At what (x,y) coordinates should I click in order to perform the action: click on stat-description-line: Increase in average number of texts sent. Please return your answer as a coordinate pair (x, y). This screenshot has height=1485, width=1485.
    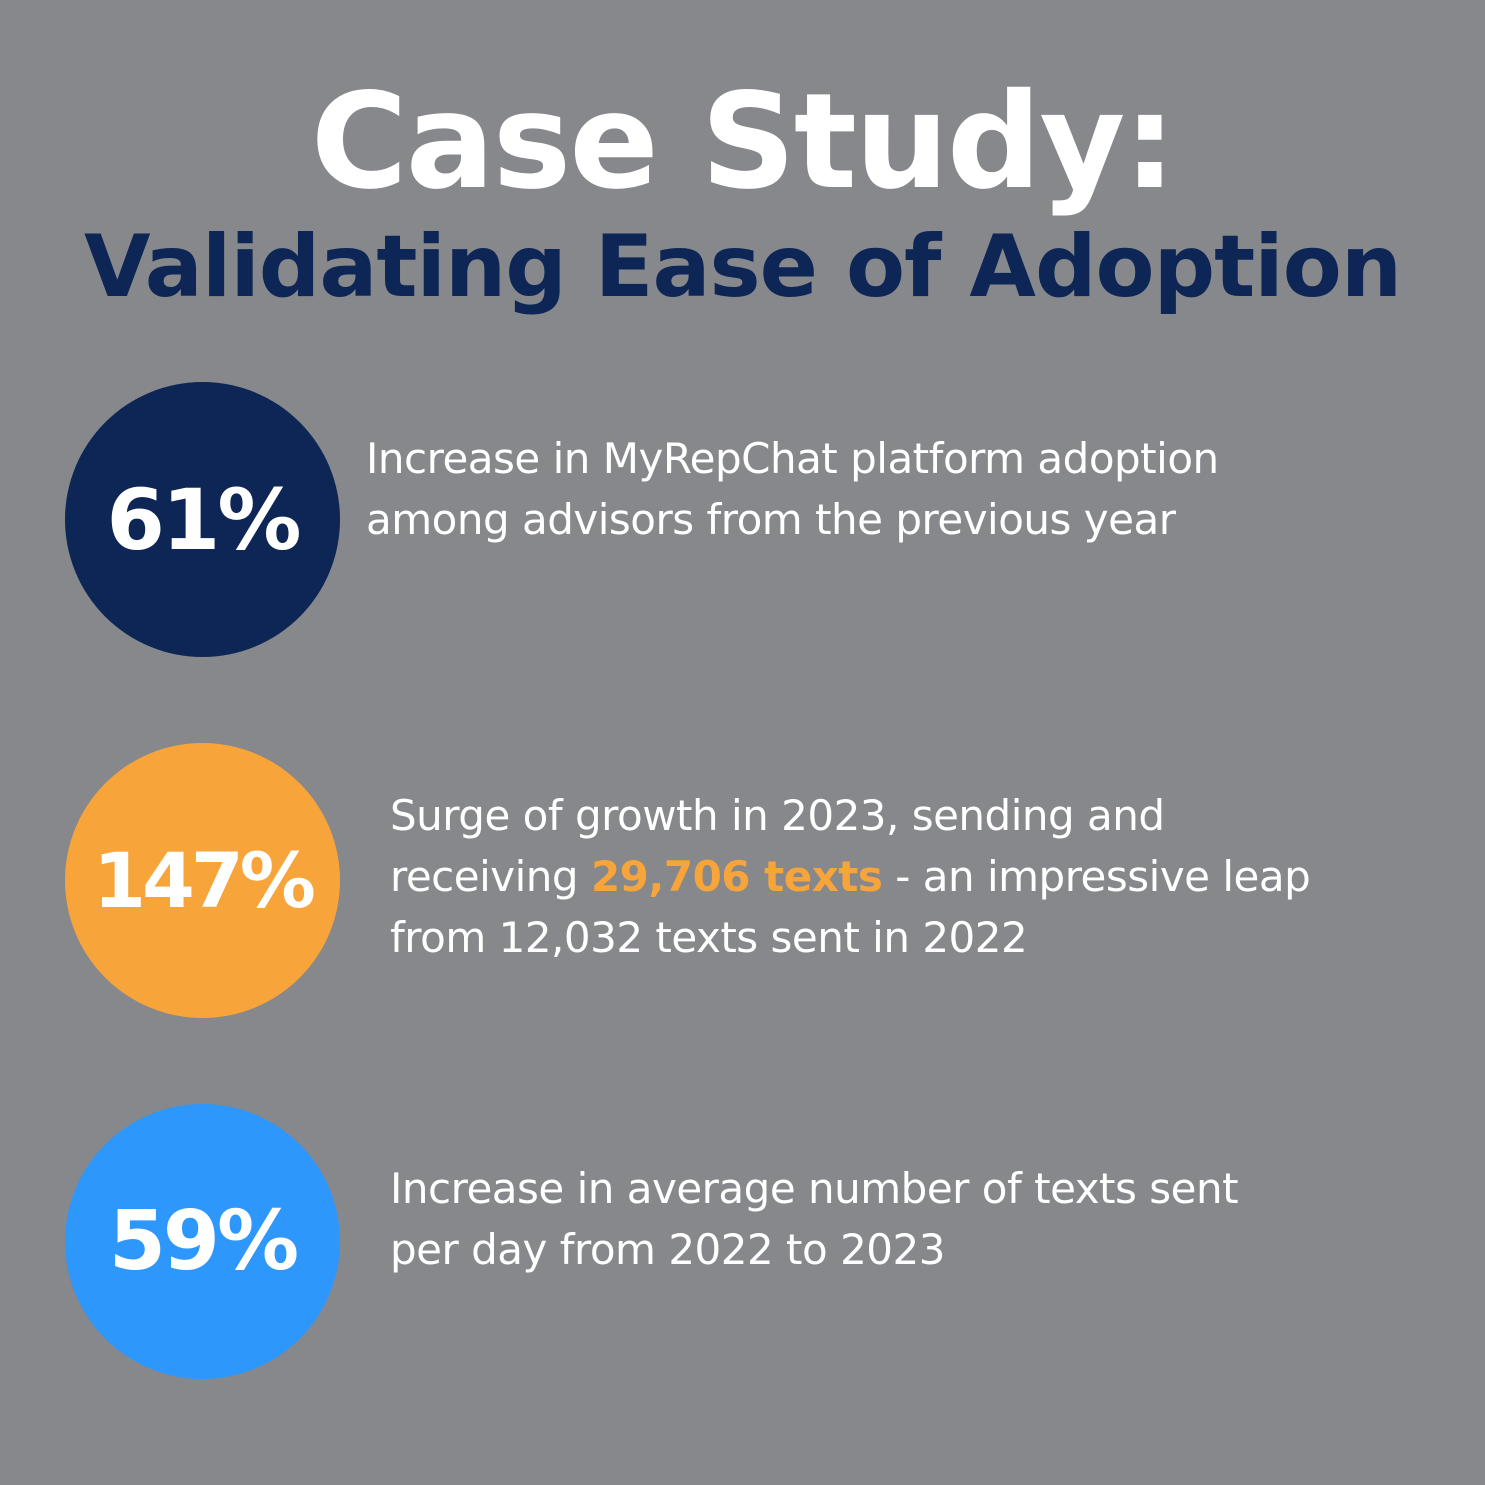
    Looking at the image, I should click on (814, 1188).